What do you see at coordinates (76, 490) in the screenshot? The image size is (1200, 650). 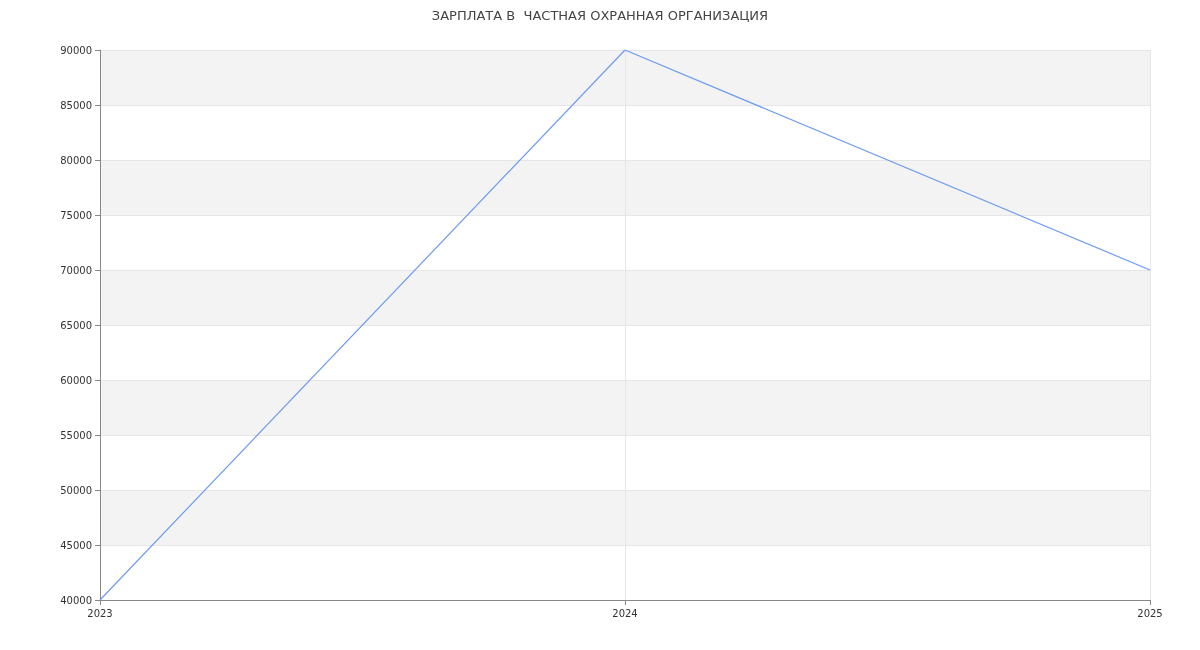 I see `y-tick-label: 50000` at bounding box center [76, 490].